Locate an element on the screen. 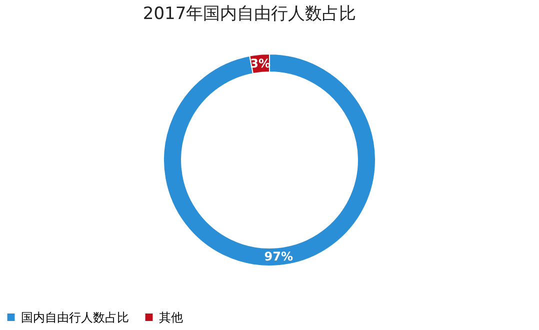 Image resolution: width=539 pixels, height=330 pixels. chart-title: 2017年国内自由行人数占比 is located at coordinates (249, 14).